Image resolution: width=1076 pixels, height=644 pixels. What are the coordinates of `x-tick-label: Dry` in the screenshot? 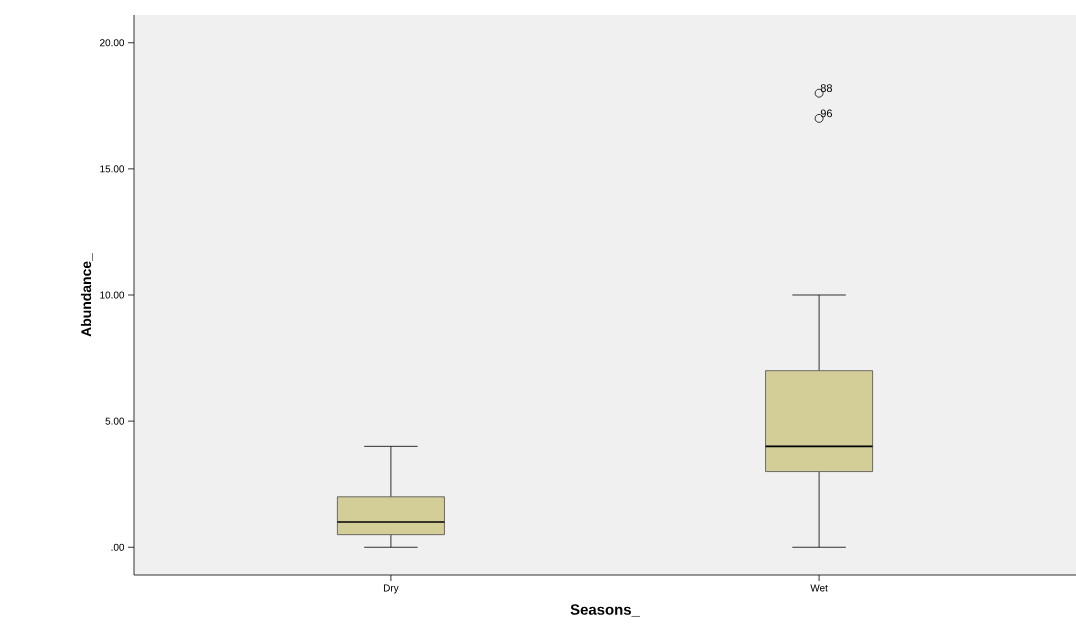 It's located at (391, 589).